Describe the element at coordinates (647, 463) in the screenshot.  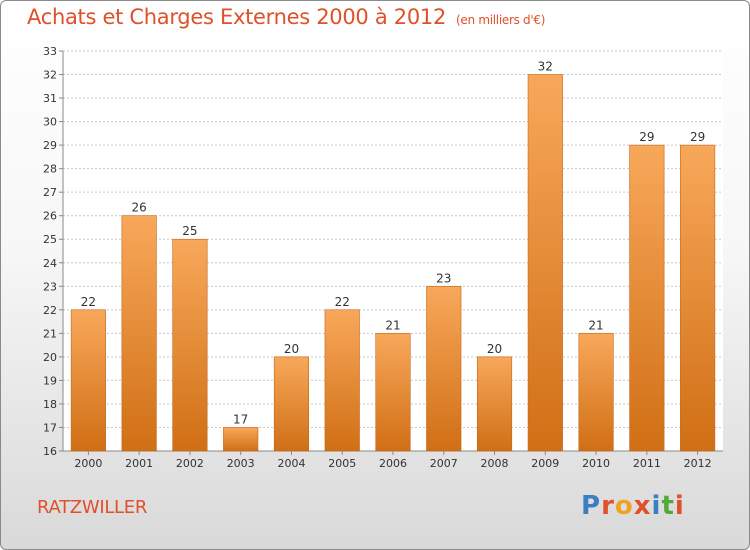
I see `x-tick-label: 2011` at that location.